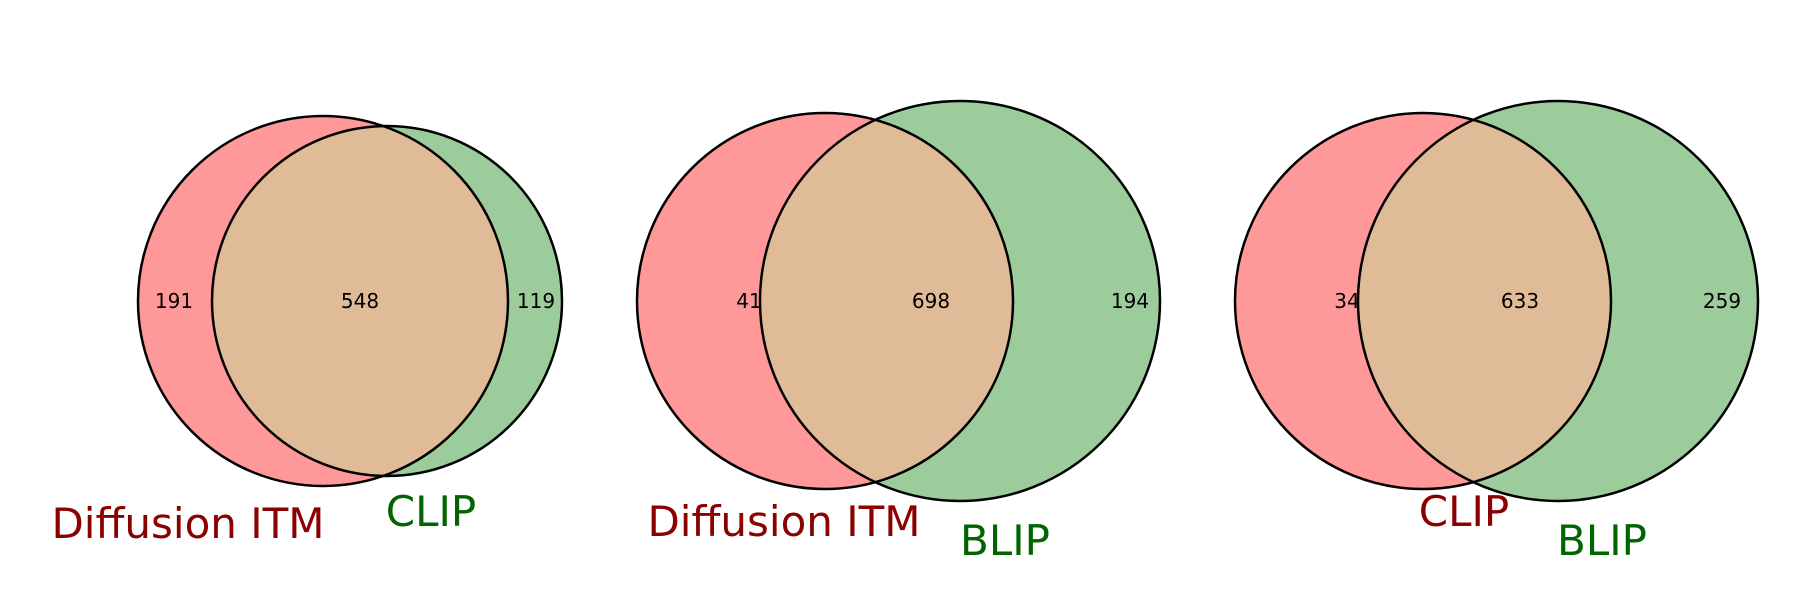 The height and width of the screenshot is (605, 1800). I want to click on venn-2-overlap-region, so click(886, 301).